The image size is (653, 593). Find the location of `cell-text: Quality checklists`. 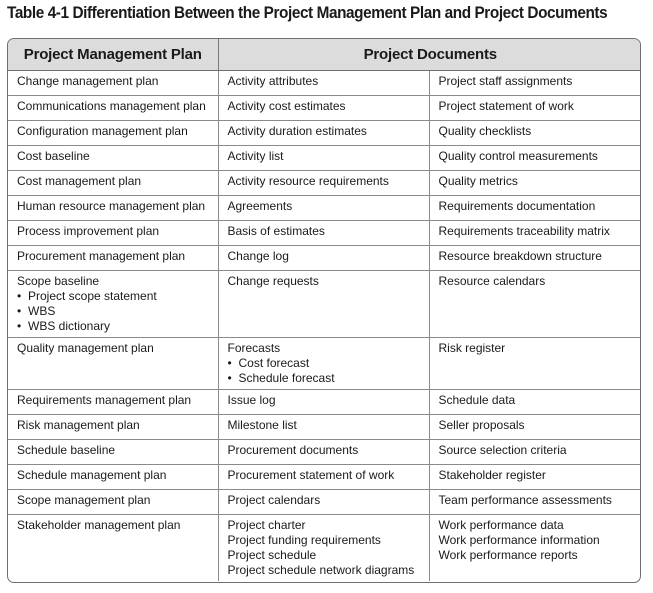

cell-text: Quality checklists is located at coordinates (485, 131).